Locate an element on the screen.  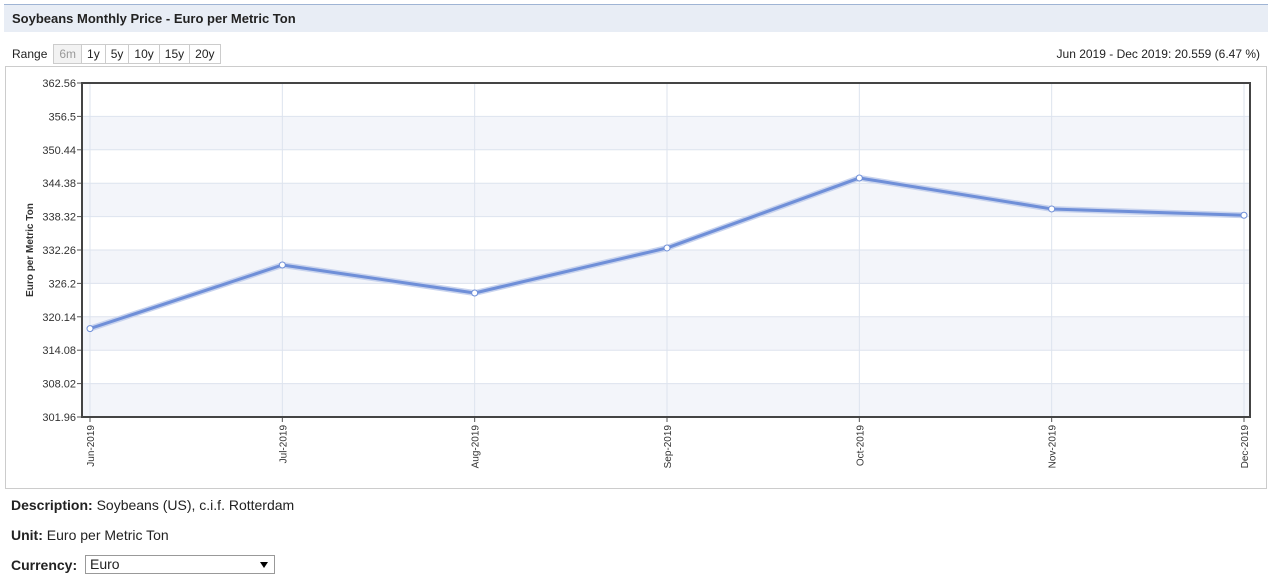
description-label: Description: is located at coordinates (52, 505).